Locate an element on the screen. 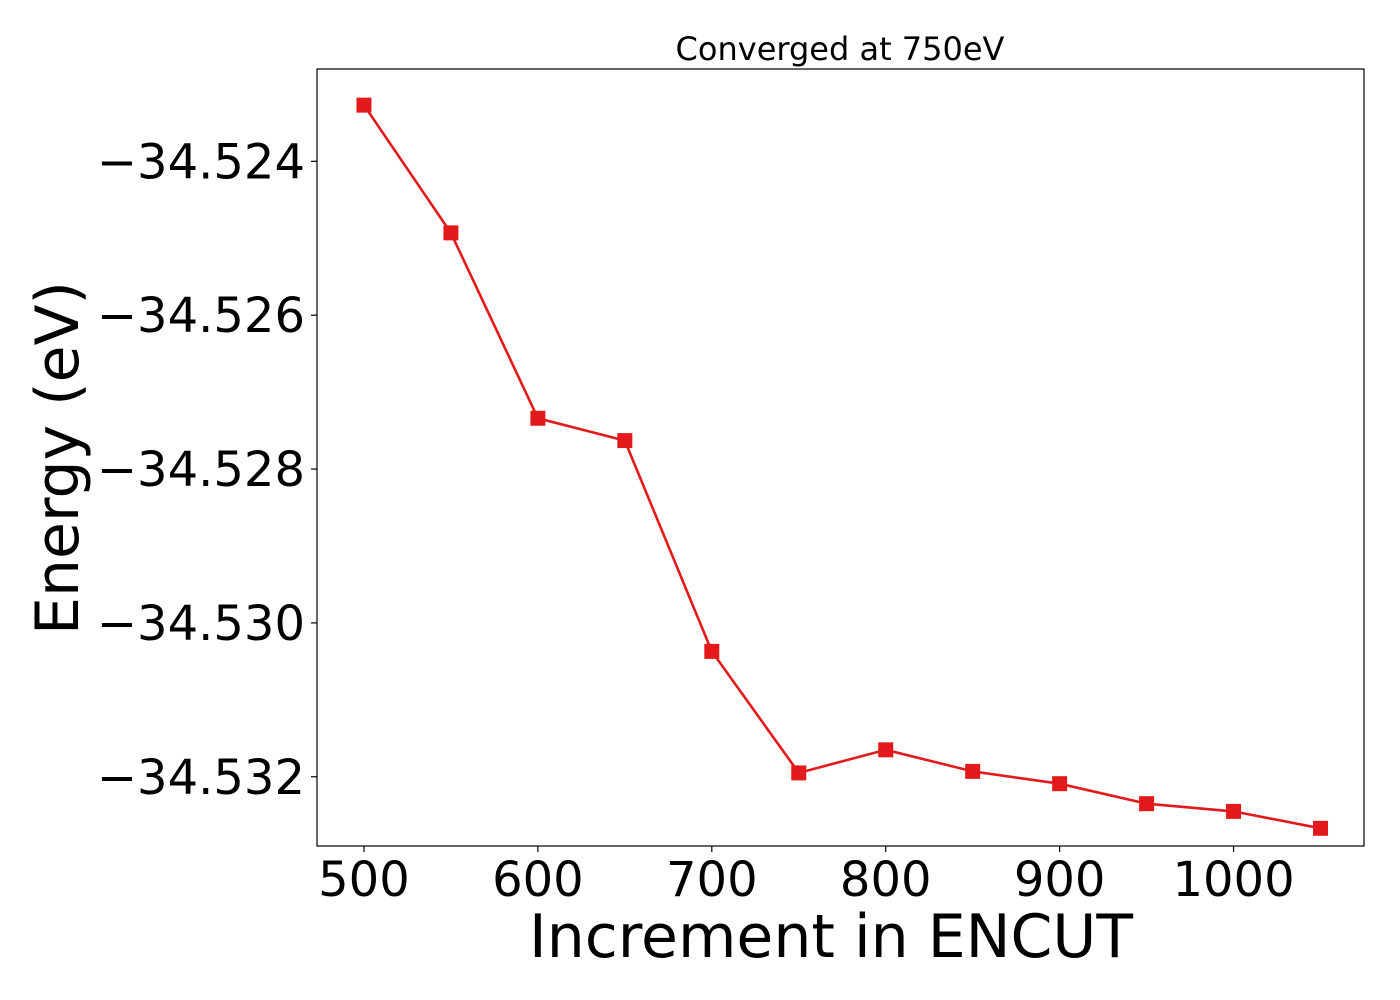 The height and width of the screenshot is (1000, 1400). x-tick-label: 800 is located at coordinates (886, 880).